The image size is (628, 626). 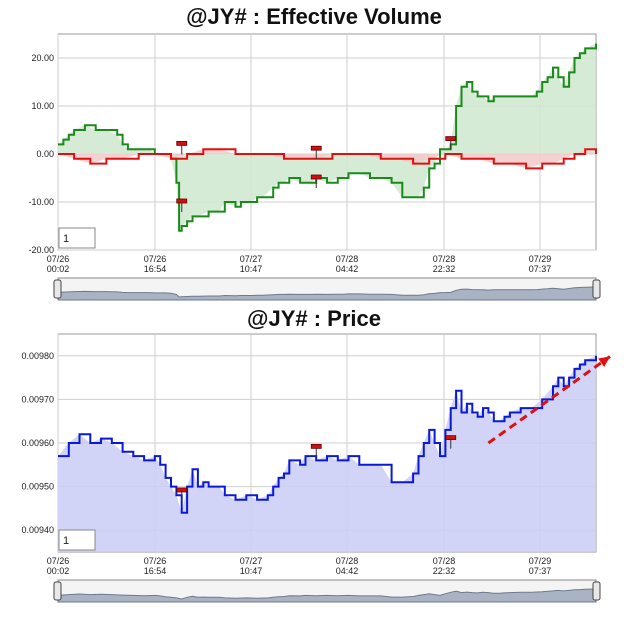 I want to click on y-tick-label: 0.00940, so click(x=37, y=530).